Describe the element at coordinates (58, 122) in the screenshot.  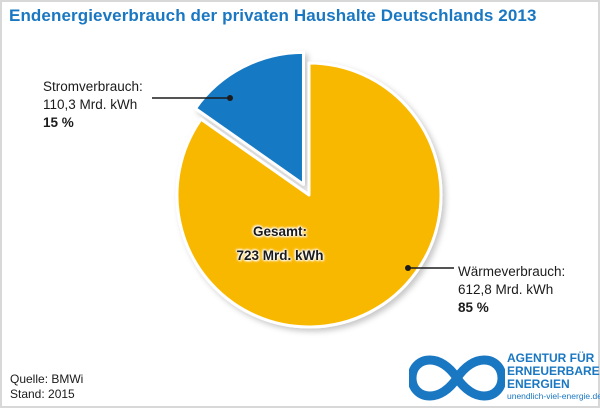
I see `slice-label-strom-percent: 15 %` at that location.